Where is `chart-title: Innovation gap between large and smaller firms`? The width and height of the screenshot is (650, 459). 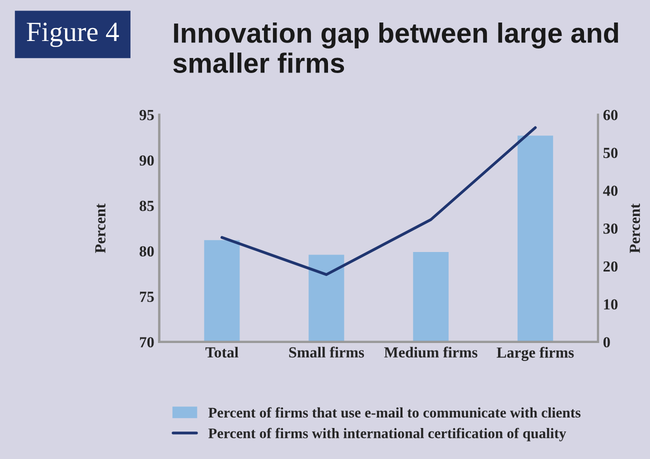
chart-title: Innovation gap between large and smaller firms is located at coordinates (395, 47).